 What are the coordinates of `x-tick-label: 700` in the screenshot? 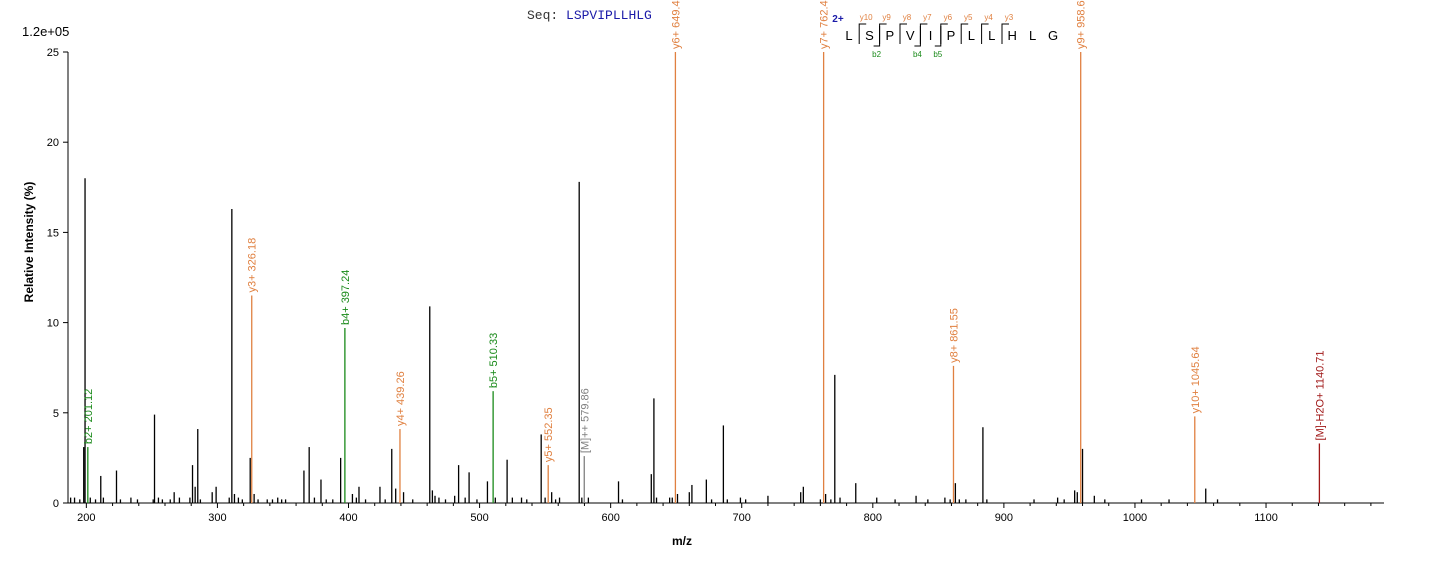 It's located at (742, 518).